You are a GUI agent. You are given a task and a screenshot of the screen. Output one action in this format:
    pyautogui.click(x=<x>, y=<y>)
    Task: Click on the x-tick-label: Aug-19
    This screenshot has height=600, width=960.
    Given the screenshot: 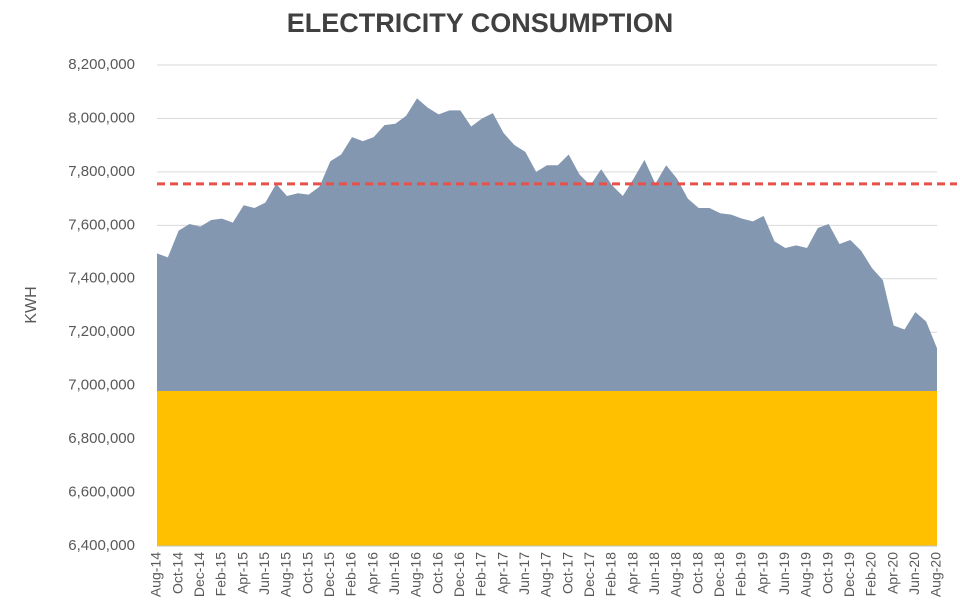 What is the action you would take?
    pyautogui.click(x=806, y=574)
    